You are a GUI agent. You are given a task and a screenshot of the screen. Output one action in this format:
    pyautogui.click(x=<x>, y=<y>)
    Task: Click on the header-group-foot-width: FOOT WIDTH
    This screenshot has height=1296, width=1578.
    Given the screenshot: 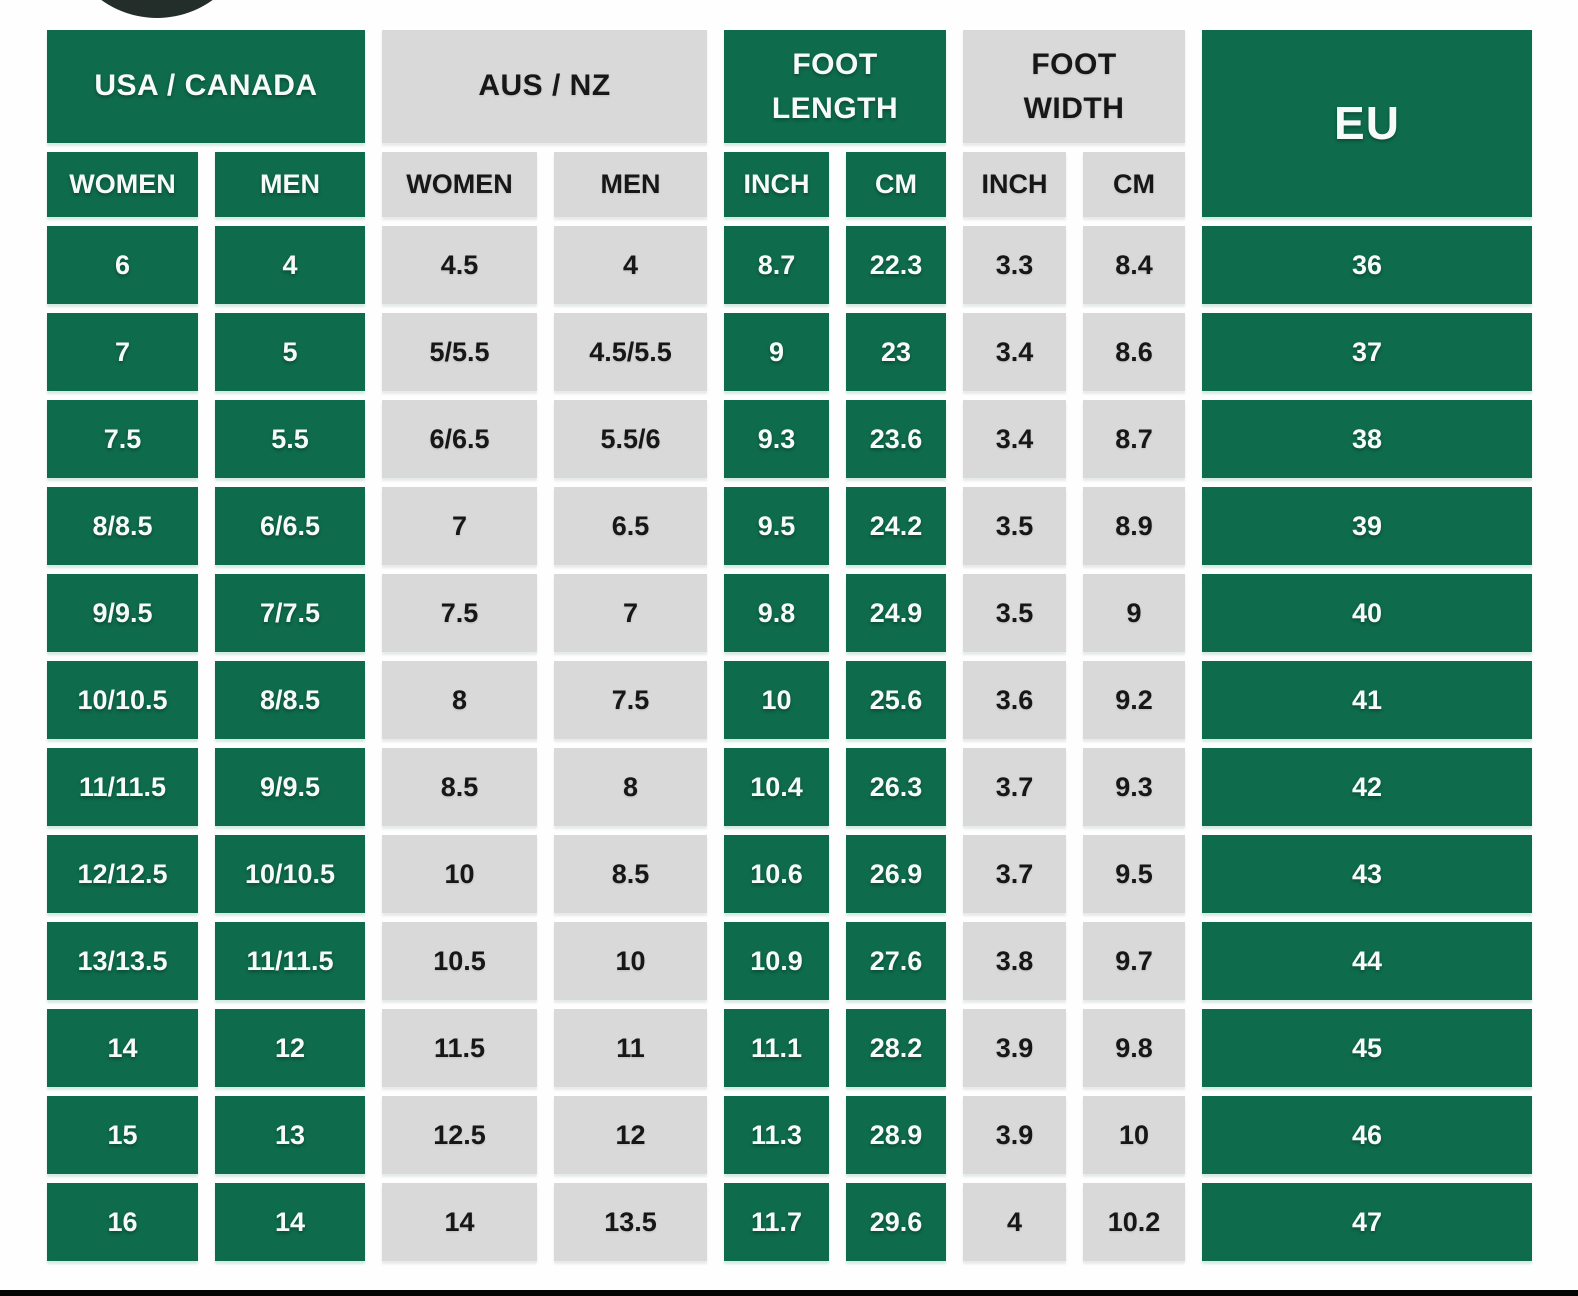 What is the action you would take?
    pyautogui.click(x=1074, y=86)
    